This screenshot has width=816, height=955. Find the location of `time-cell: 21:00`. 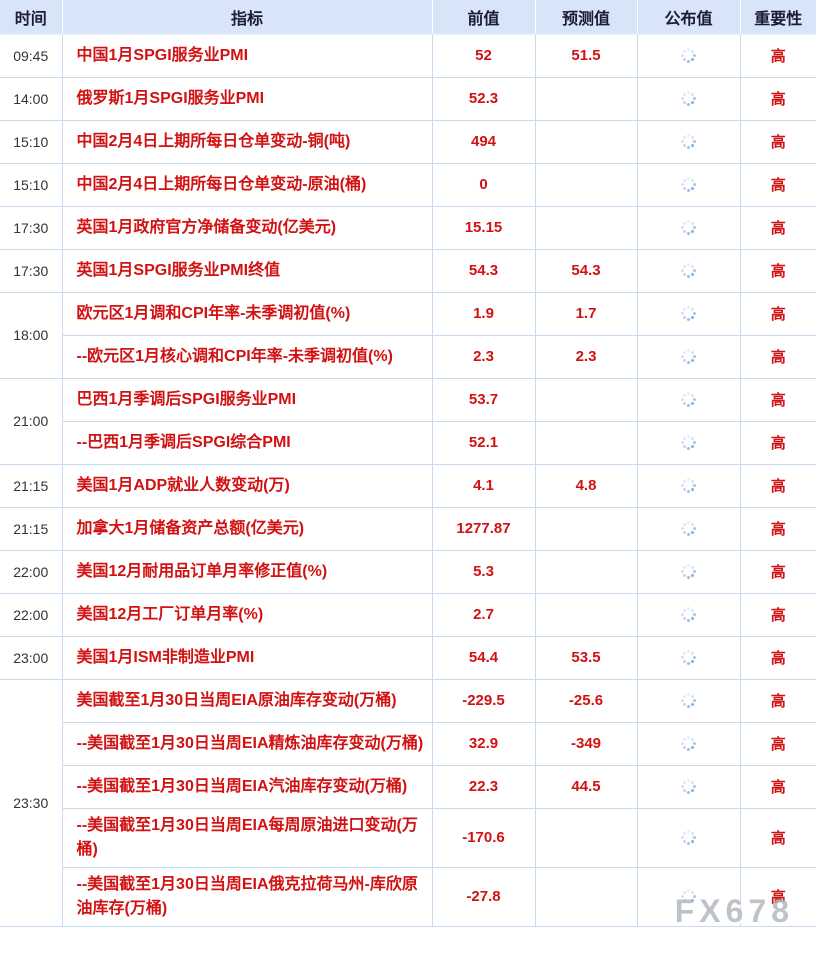

time-cell: 21:00 is located at coordinates (31, 421).